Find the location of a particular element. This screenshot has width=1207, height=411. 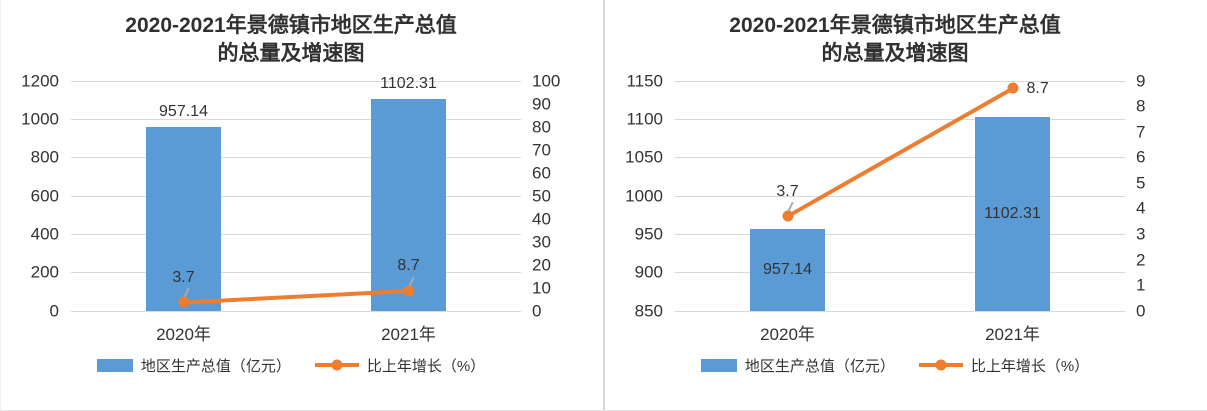

primary-axis-tick: 0 is located at coordinates (54, 311).